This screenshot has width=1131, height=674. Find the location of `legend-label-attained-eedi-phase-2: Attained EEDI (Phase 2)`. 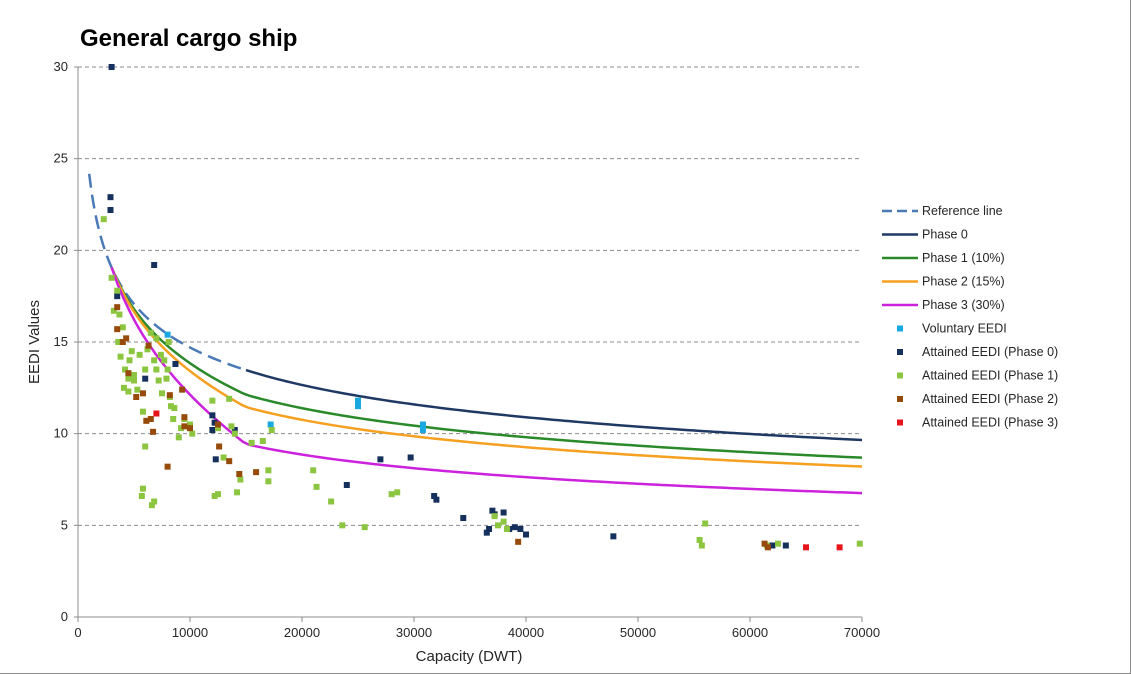

legend-label-attained-eedi-phase-2: Attained EEDI (Phase 2) is located at coordinates (990, 399).